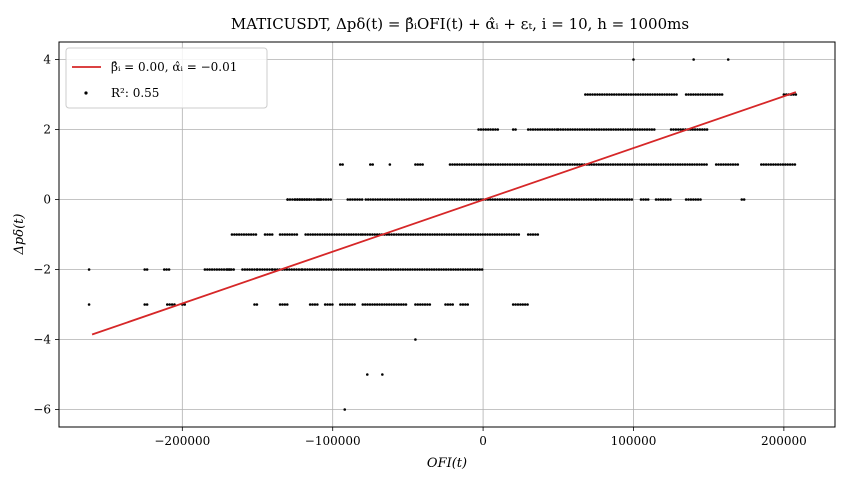 The width and height of the screenshot is (844, 481). What do you see at coordinates (166, 78) in the screenshot?
I see `legend-box` at bounding box center [166, 78].